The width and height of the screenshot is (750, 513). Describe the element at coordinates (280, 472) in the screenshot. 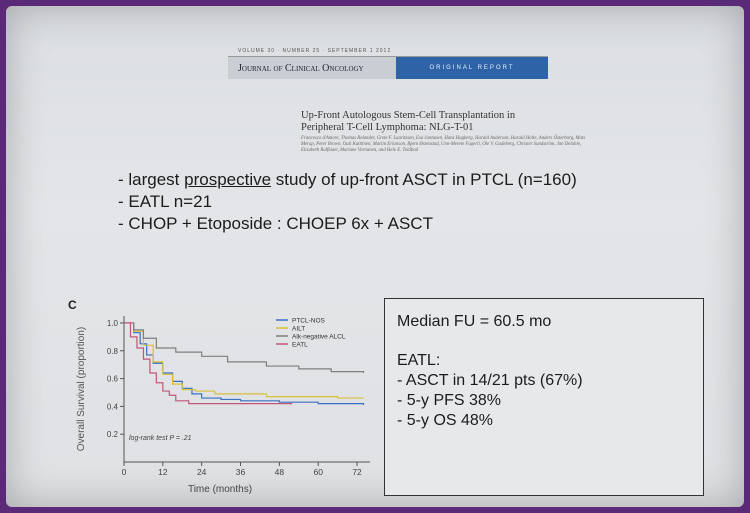

I see `x-tick-label: 48` at that location.